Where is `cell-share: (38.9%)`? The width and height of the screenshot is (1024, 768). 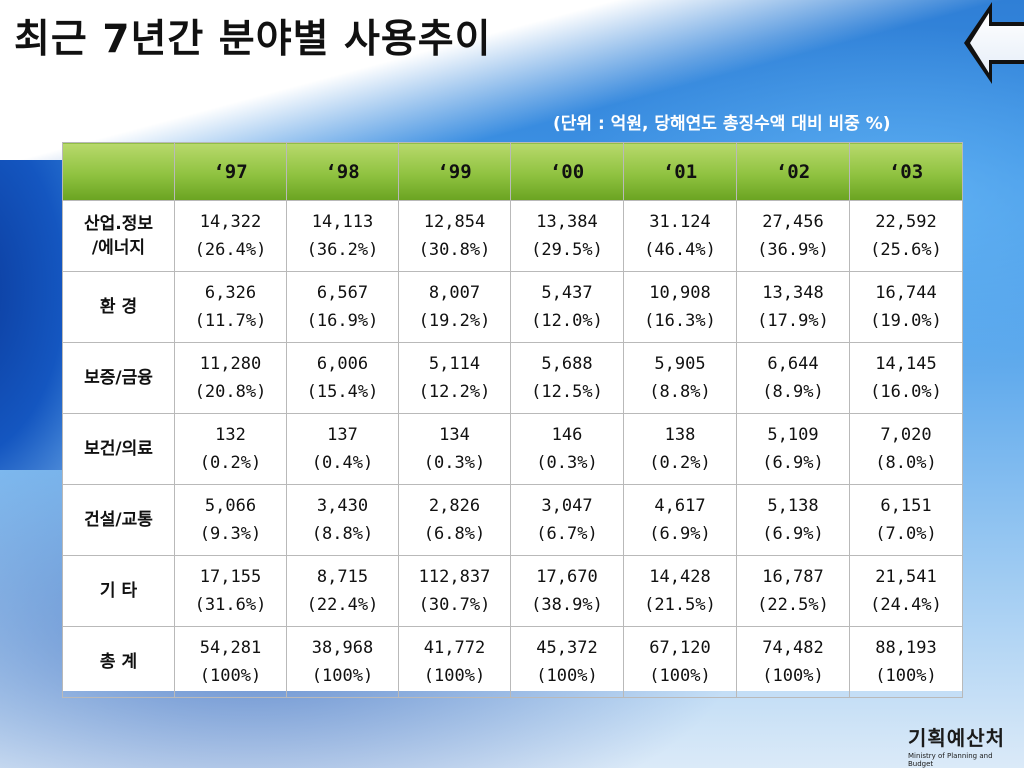 cell-share: (38.9%) is located at coordinates (567, 605).